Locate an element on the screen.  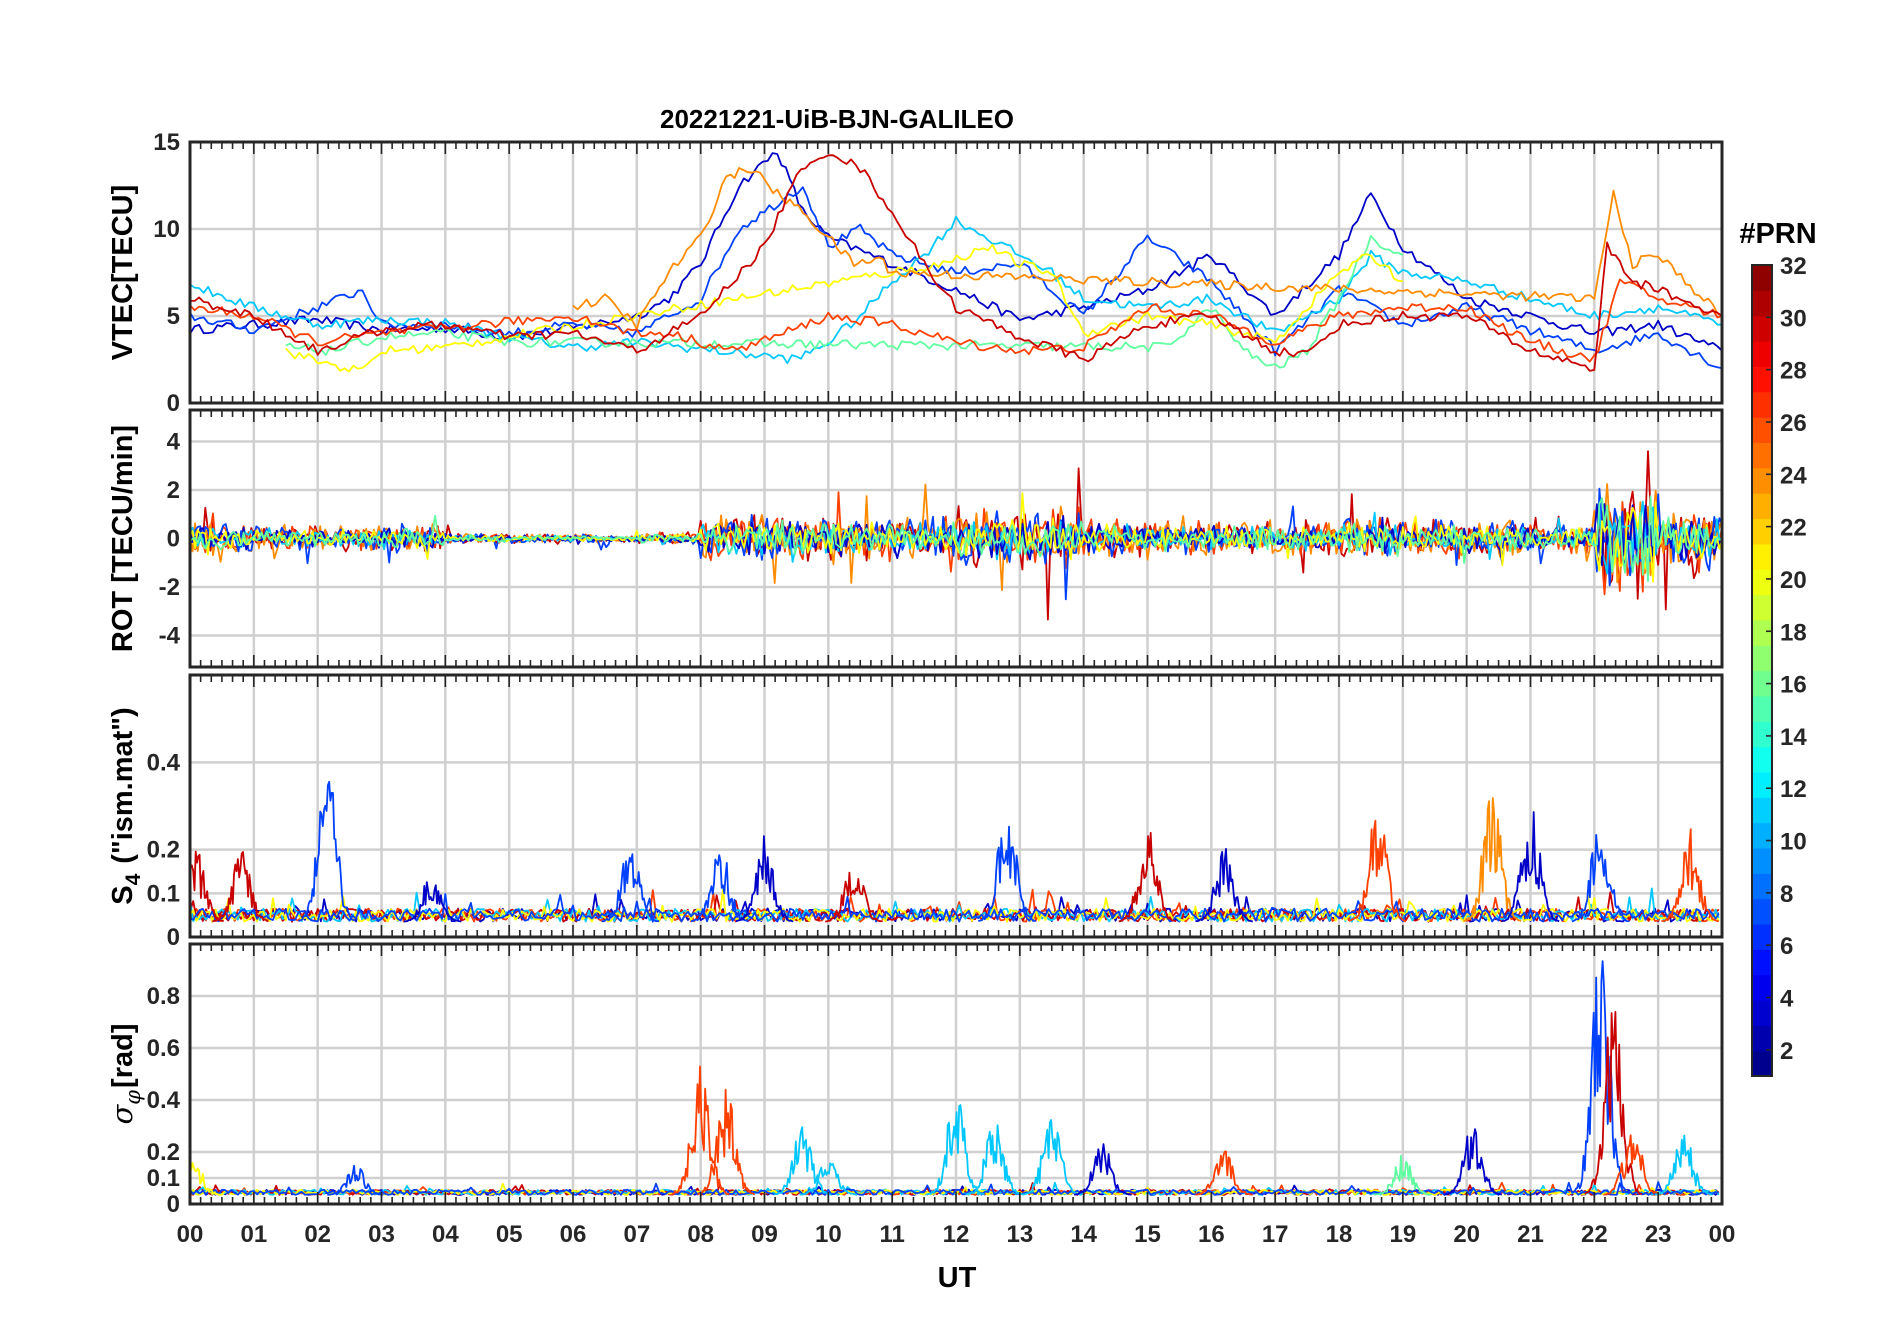
x-tick-label: 02 is located at coordinates (317, 1234).